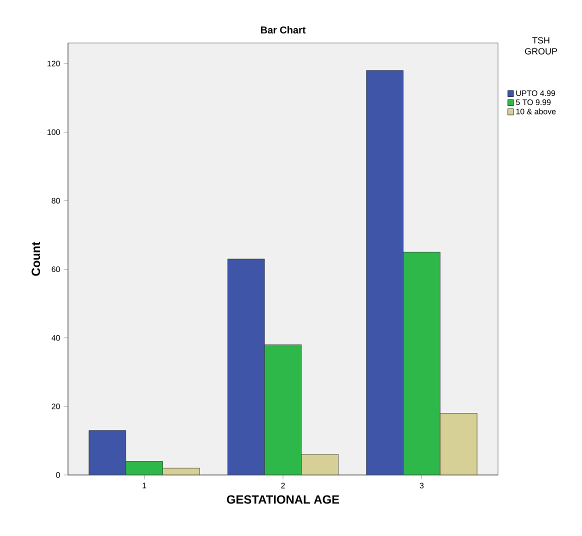 This screenshot has height=536, width=582. I want to click on chart-title: Bar Chart, so click(283, 30).